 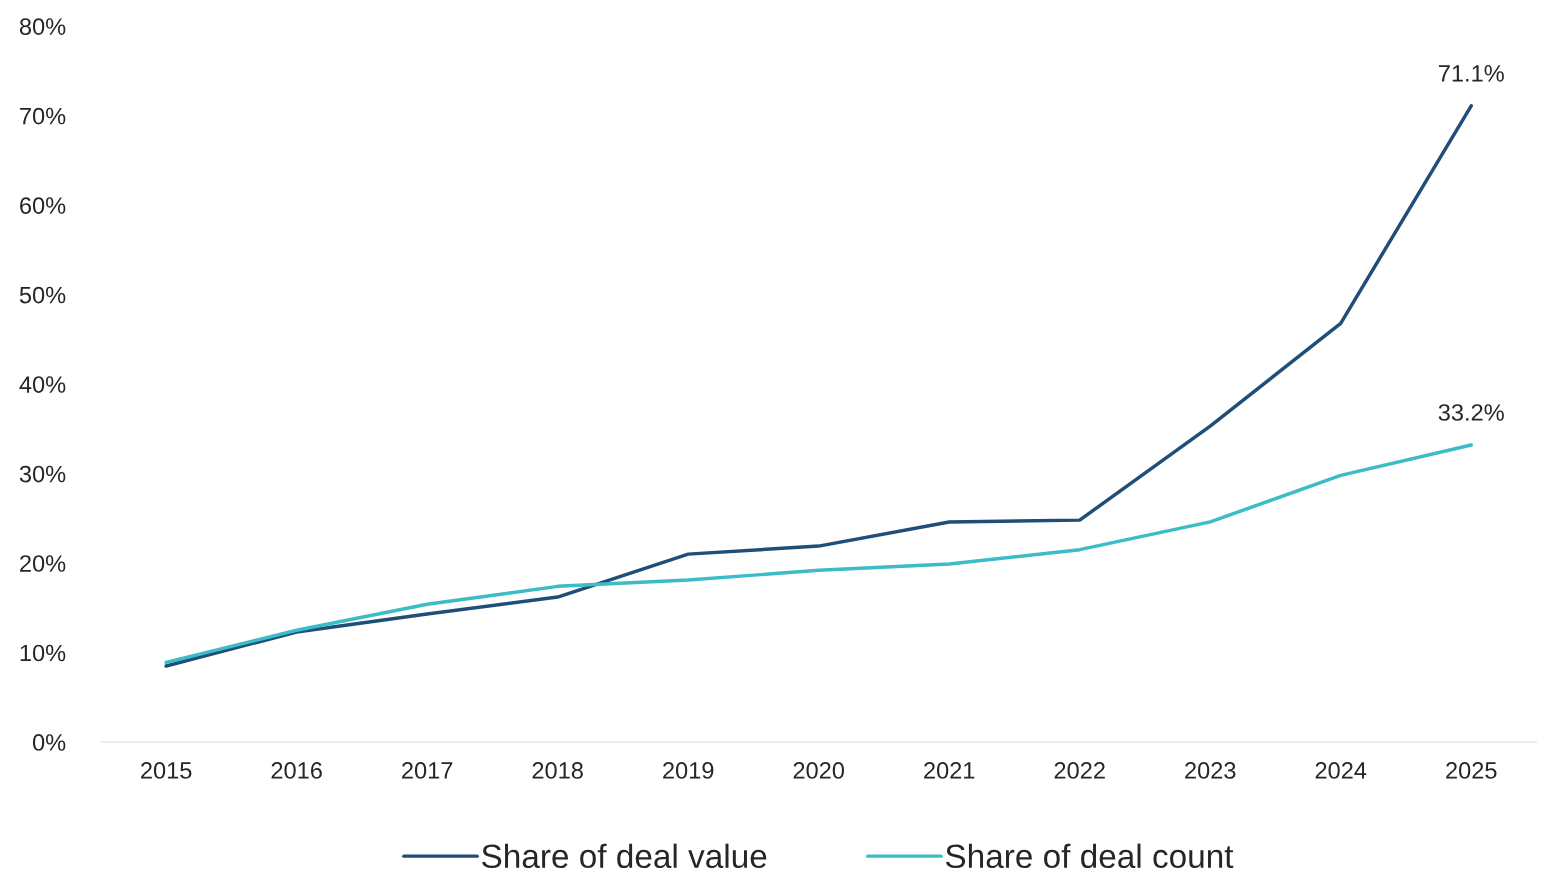 I want to click on x-tick-label: 2019, so click(x=688, y=770).